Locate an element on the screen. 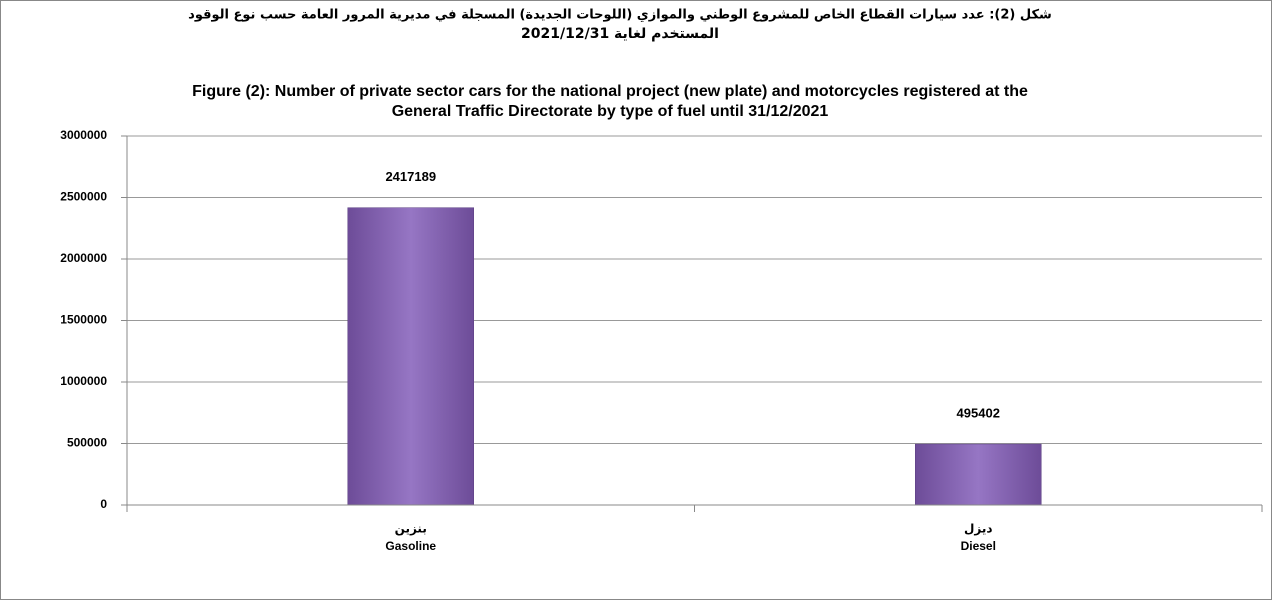 Image resolution: width=1272 pixels, height=600 pixels. x-tick-label: بنزين is located at coordinates (411, 529).